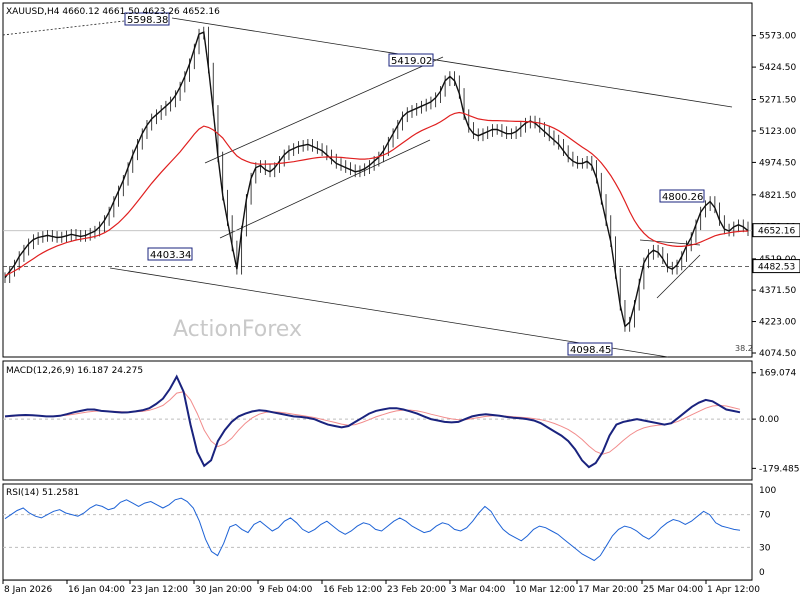  Describe the element at coordinates (478, 590) in the screenshot. I see `time-tick-label: 3 Mar 04:00` at that location.